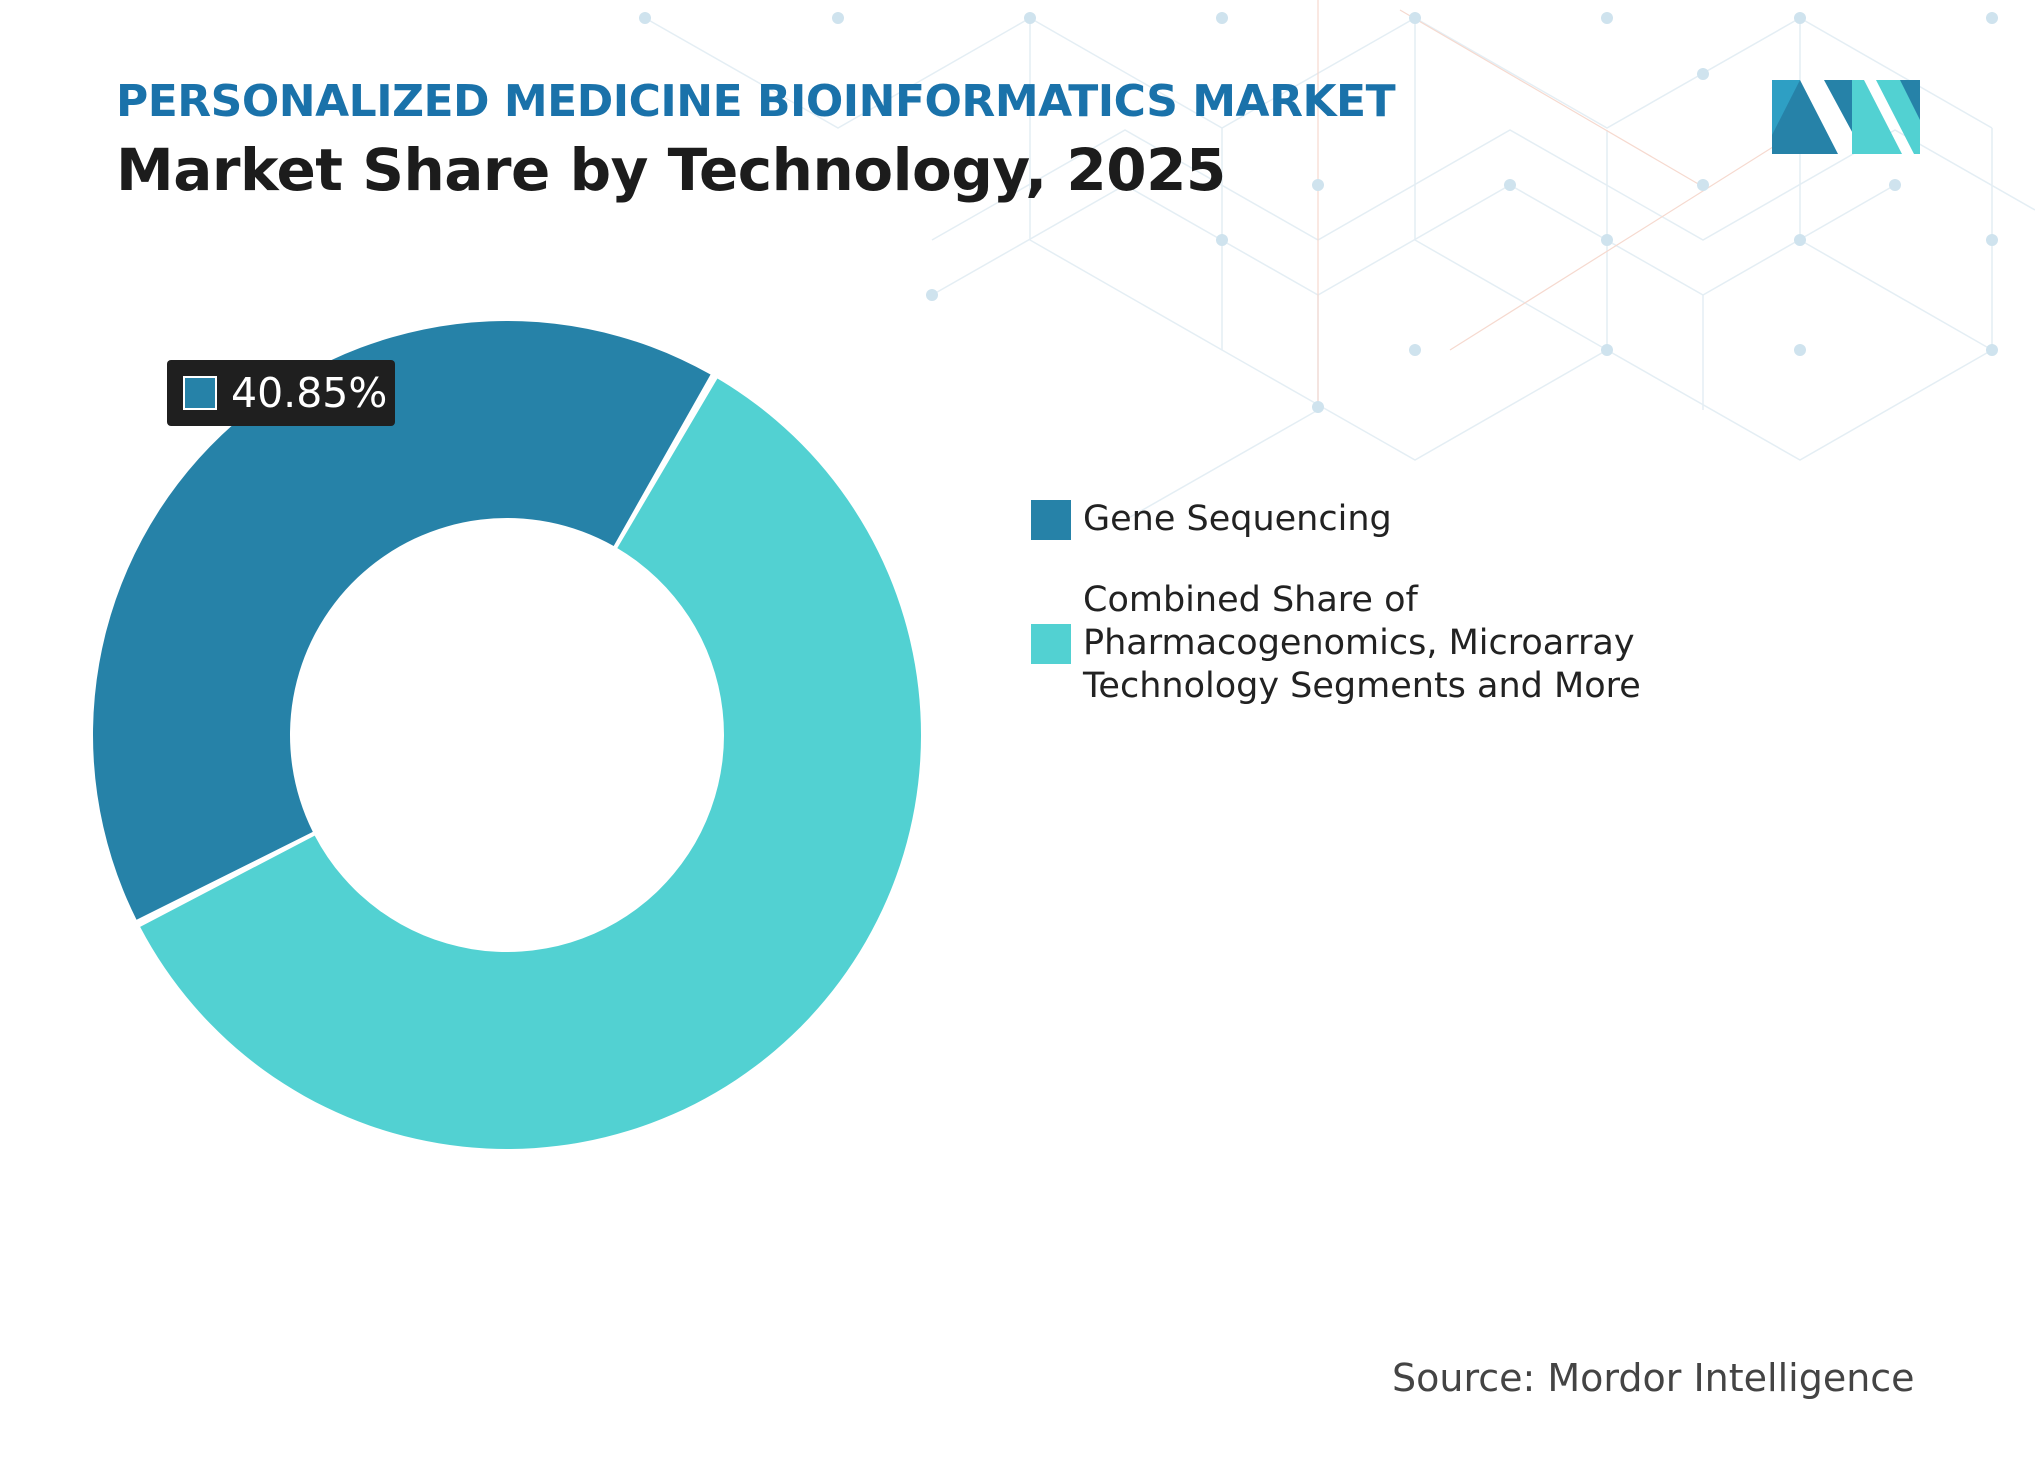 The width and height of the screenshot is (2035, 1480). I want to click on data-label-swatch, so click(200, 393).